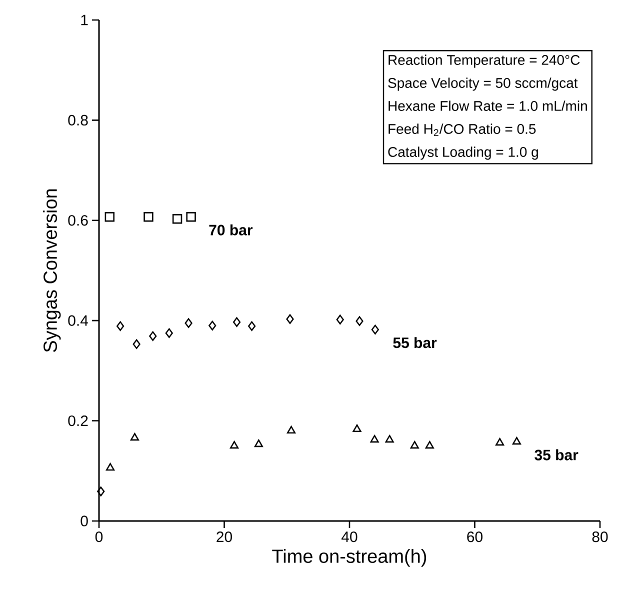  What do you see at coordinates (78, 320) in the screenshot?
I see `y-tick-label: 0.4` at bounding box center [78, 320].